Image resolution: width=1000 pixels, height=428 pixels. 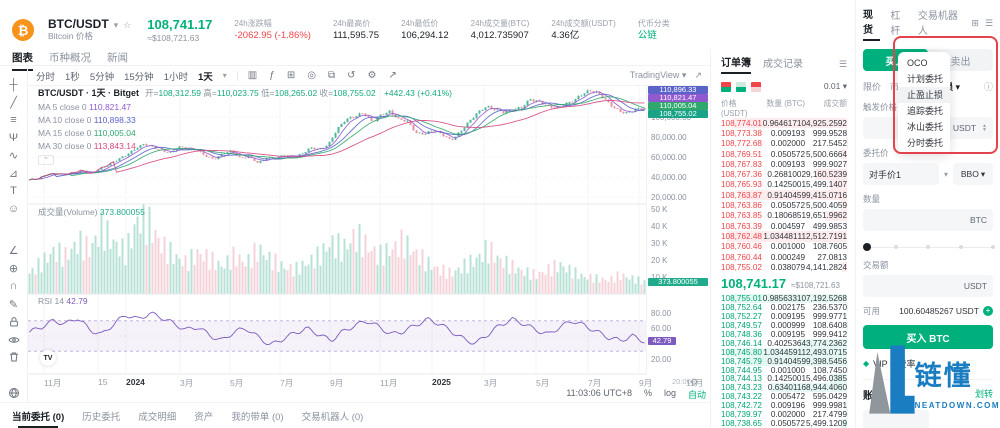 I want to click on emoji-icon: ☺, so click(x=13, y=209).